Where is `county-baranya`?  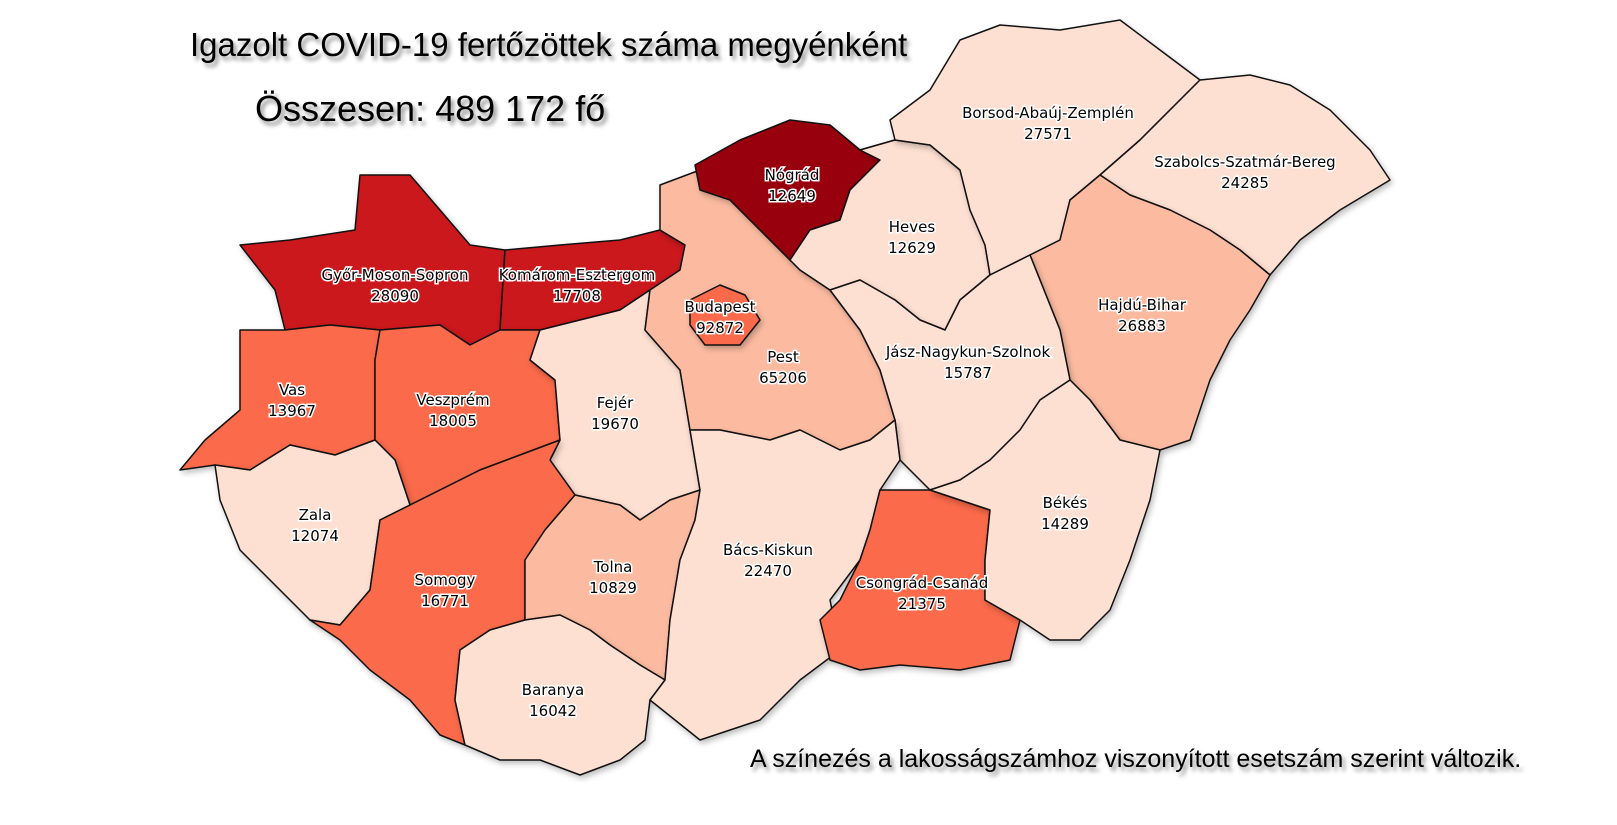 county-baranya is located at coordinates (560, 695).